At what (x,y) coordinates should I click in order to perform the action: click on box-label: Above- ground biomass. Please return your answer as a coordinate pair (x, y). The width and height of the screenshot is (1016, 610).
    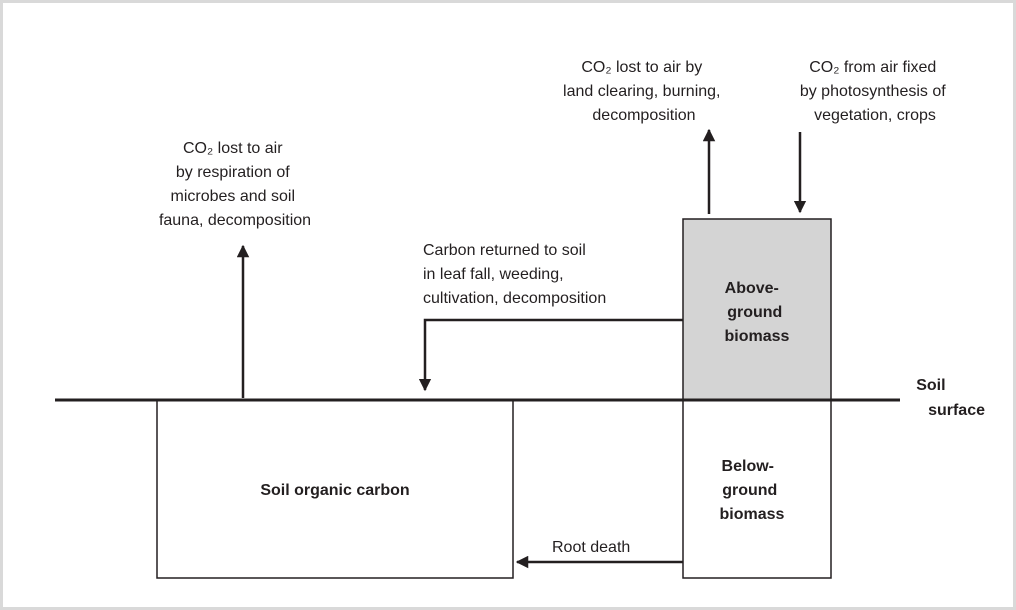
    Looking at the image, I should click on (757, 312).